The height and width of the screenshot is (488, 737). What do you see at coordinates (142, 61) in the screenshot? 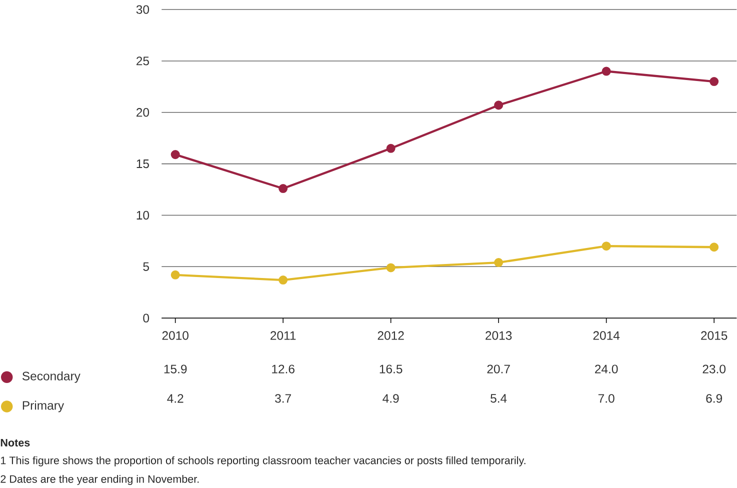
I see `y-tick-label: 25` at bounding box center [142, 61].